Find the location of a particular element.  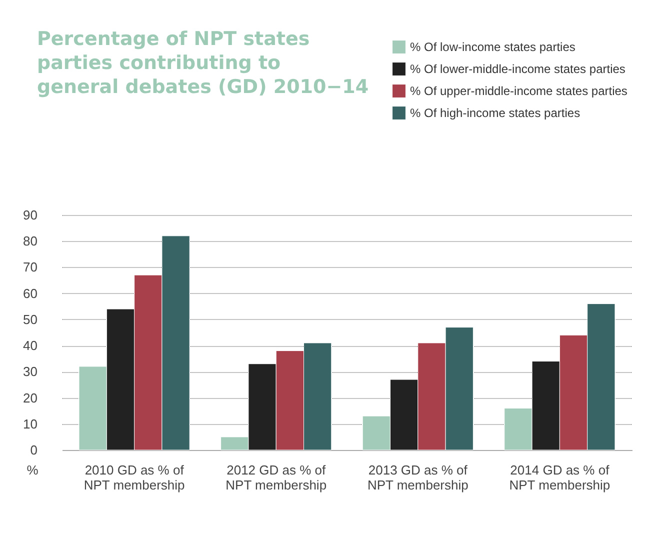

x-tick-label: 2014 GD as % of NPT membership is located at coordinates (559, 477).